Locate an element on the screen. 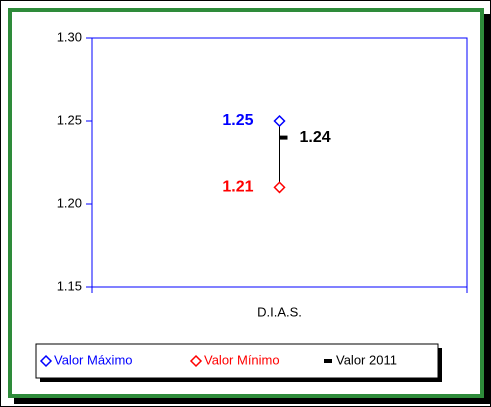  legend-box is located at coordinates (237, 361).